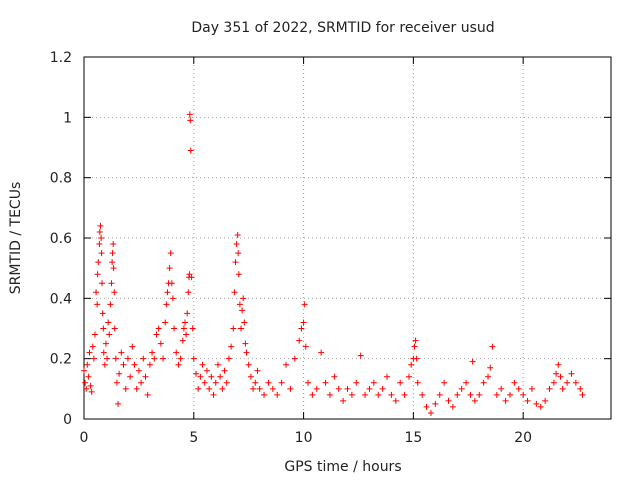 The width and height of the screenshot is (640, 480). What do you see at coordinates (523, 438) in the screenshot?
I see `x-tick-label: 20` at bounding box center [523, 438].